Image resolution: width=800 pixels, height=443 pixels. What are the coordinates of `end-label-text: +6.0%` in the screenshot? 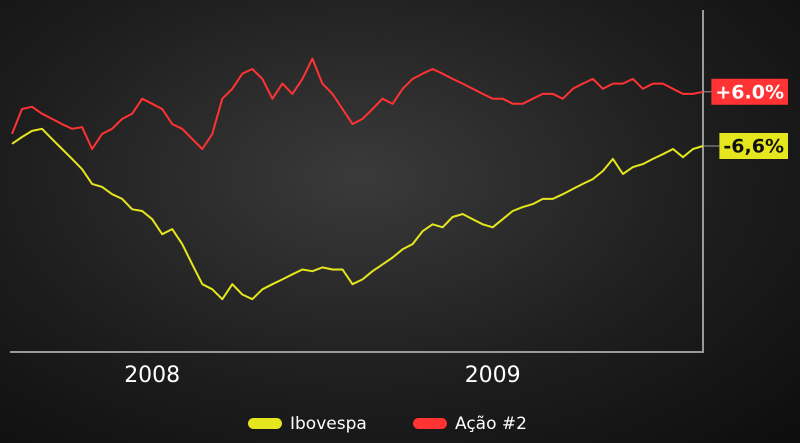 It's located at (749, 92).